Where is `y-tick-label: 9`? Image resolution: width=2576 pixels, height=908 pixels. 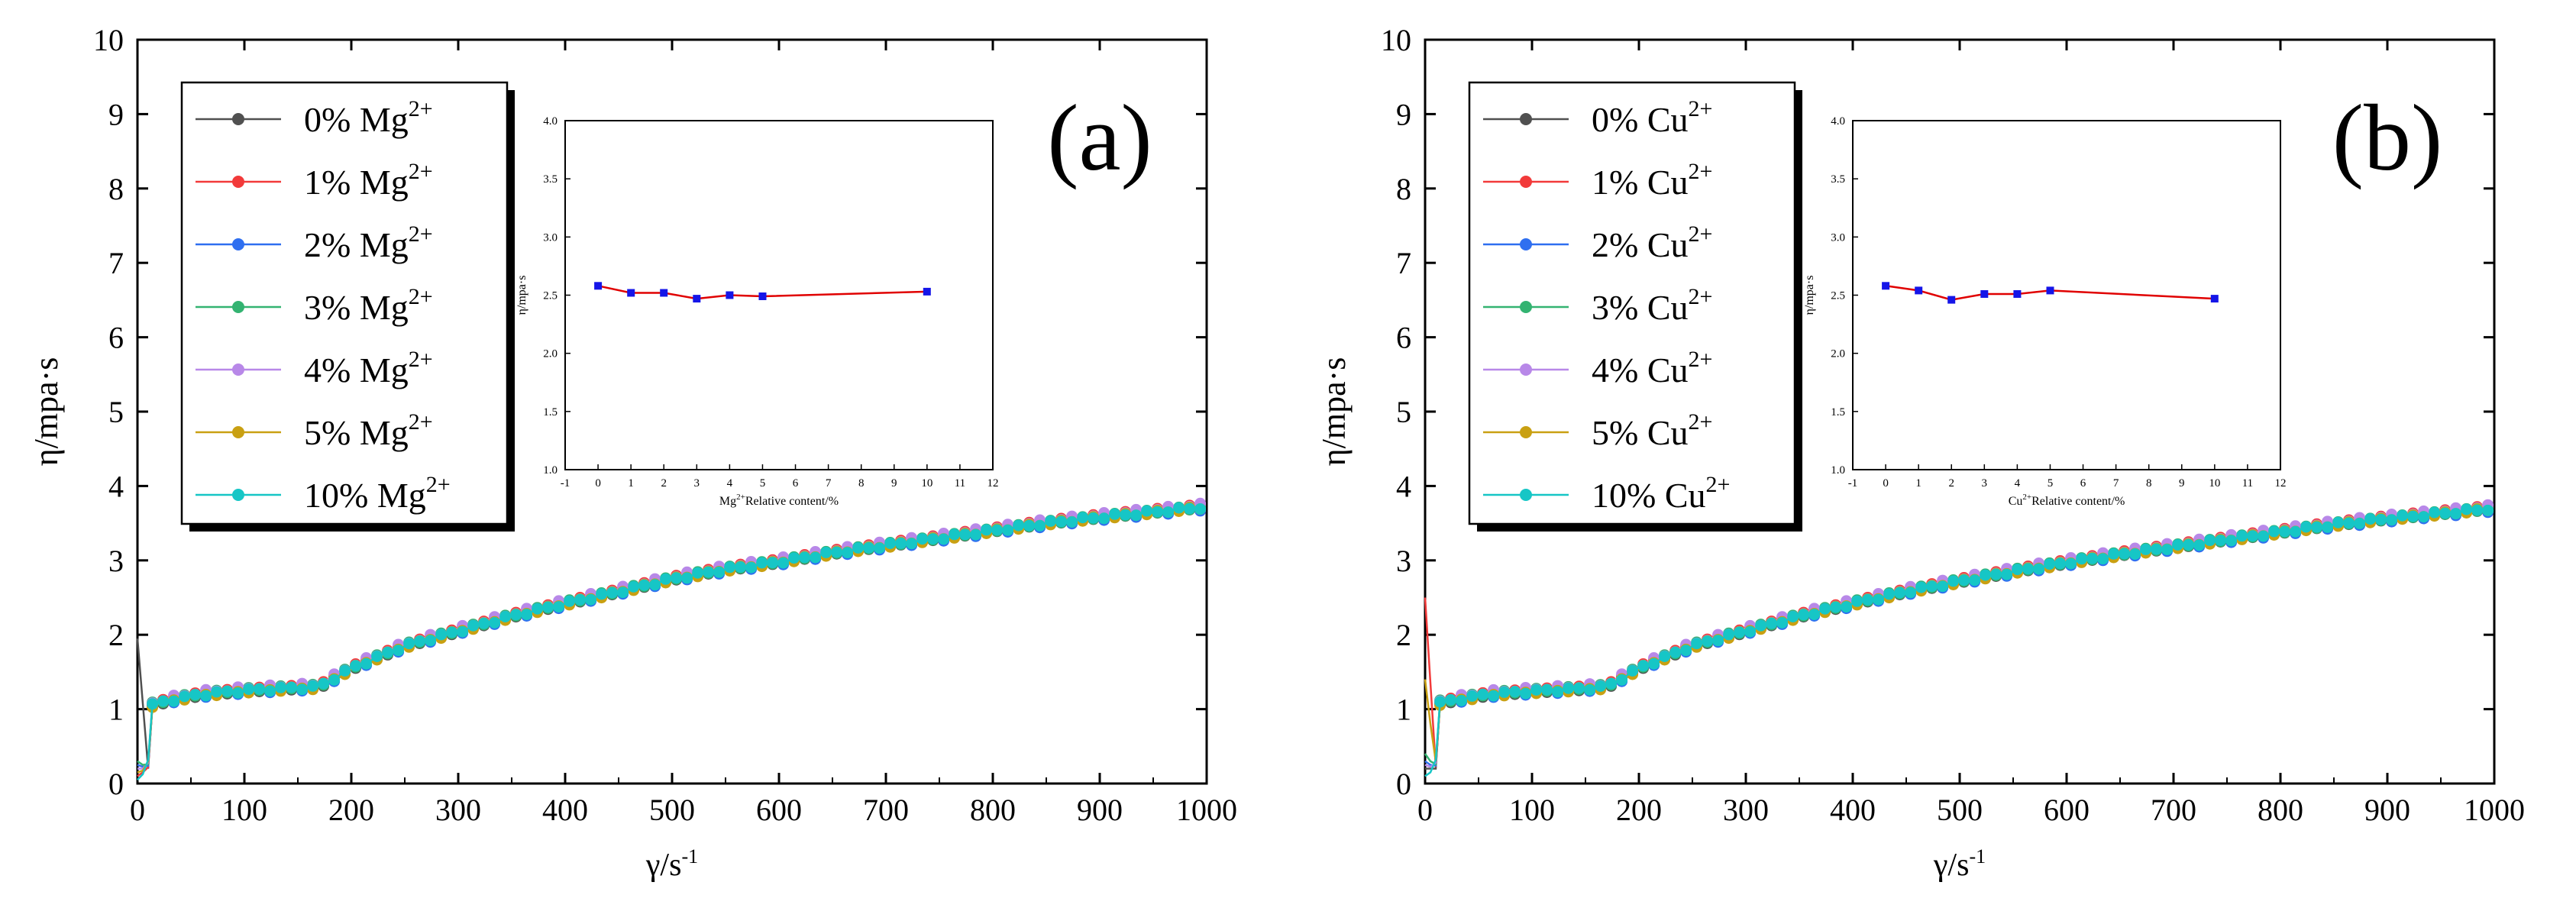
y-tick-label: 9 is located at coordinates (1403, 114).